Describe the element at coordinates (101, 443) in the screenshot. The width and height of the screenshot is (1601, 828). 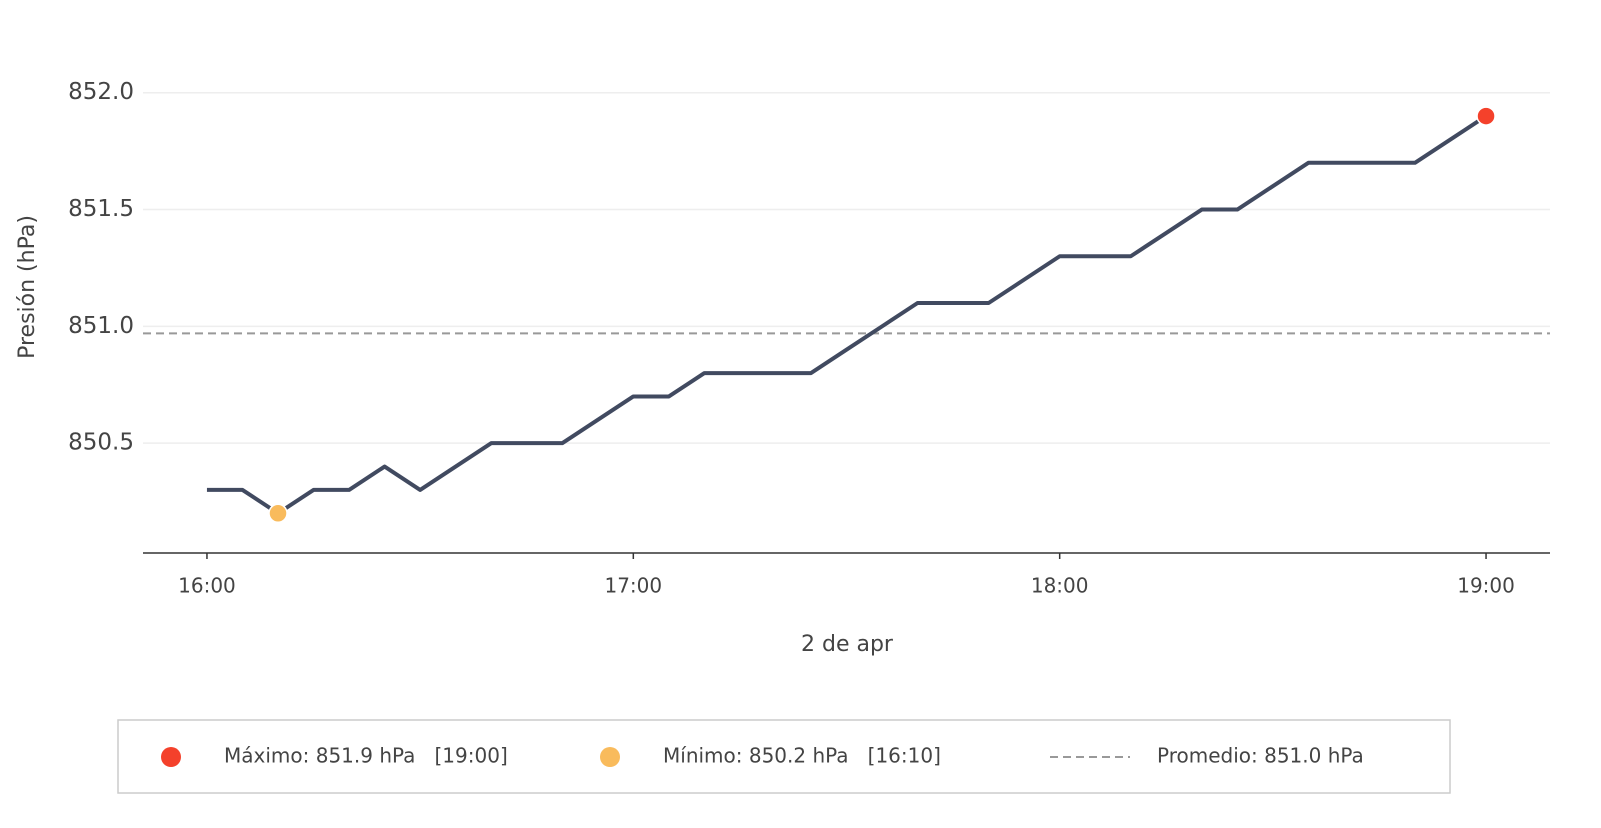
I see `y-tick-label: 850.5` at that location.